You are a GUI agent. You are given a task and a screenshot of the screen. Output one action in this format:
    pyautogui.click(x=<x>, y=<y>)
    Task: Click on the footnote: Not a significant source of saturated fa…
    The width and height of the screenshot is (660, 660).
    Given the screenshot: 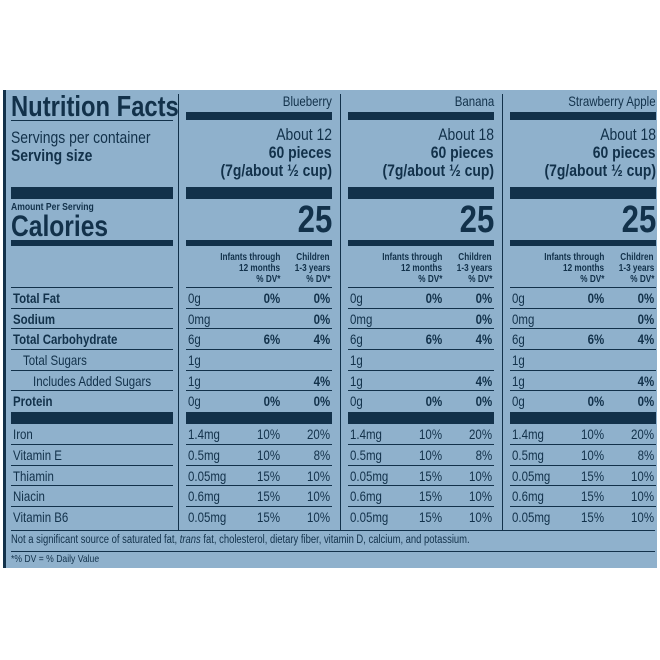 What is the action you would take?
    pyautogui.click(x=240, y=540)
    